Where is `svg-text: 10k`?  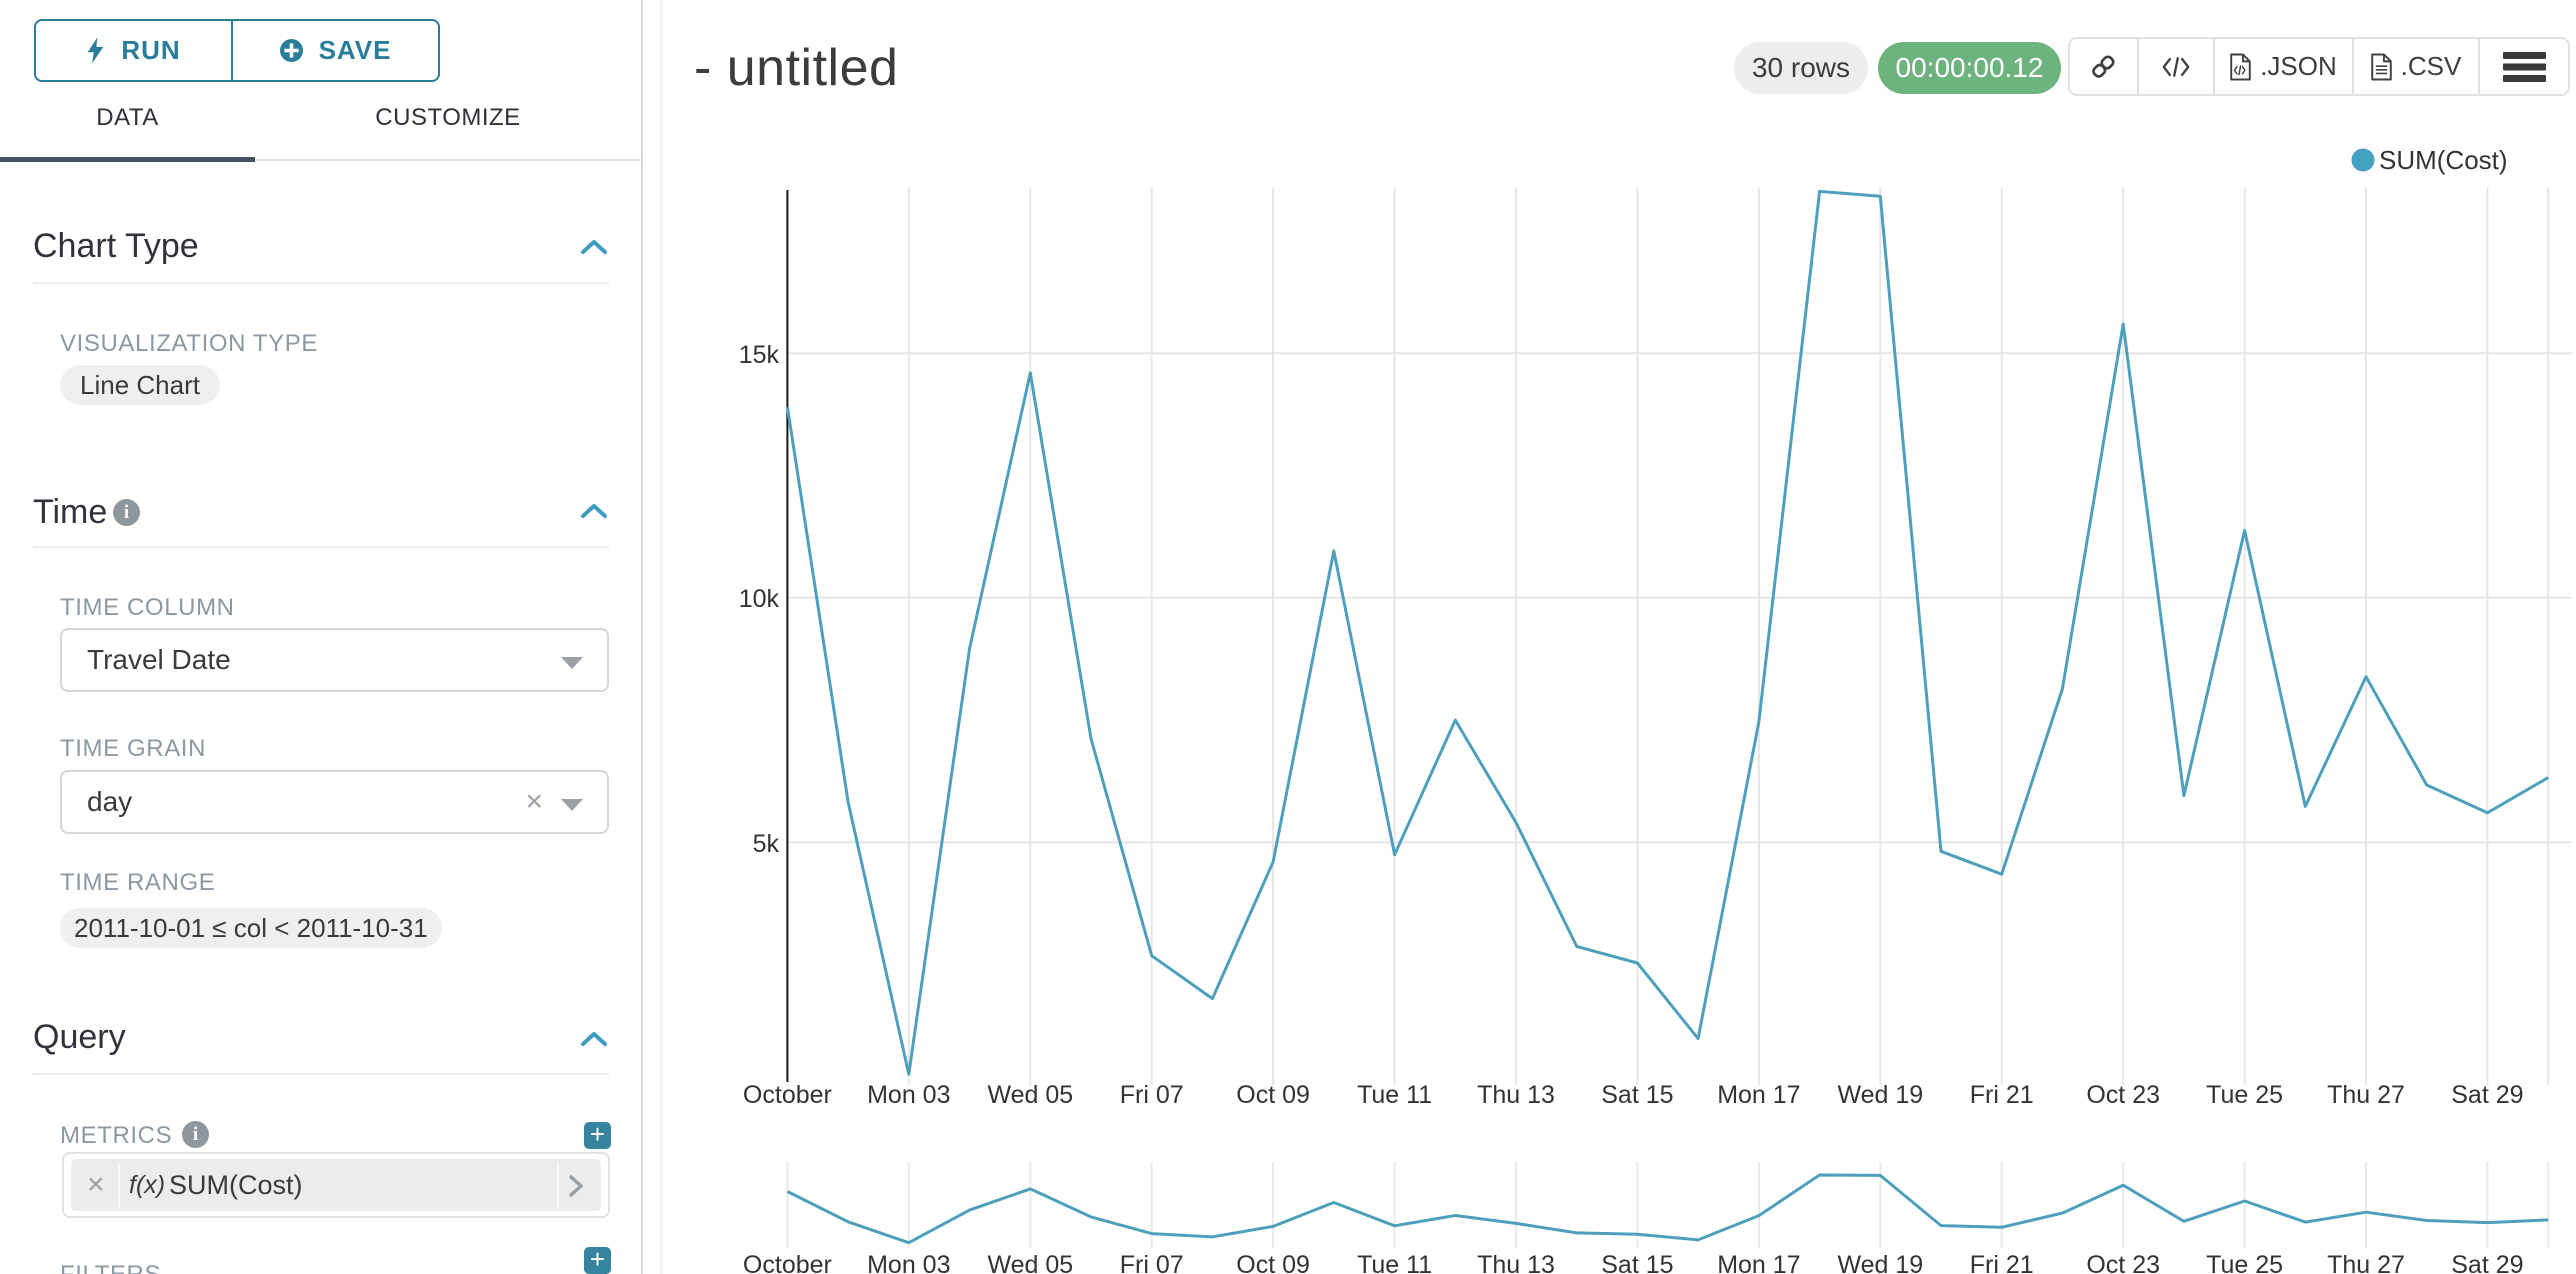
svg-text: 10k is located at coordinates (759, 599).